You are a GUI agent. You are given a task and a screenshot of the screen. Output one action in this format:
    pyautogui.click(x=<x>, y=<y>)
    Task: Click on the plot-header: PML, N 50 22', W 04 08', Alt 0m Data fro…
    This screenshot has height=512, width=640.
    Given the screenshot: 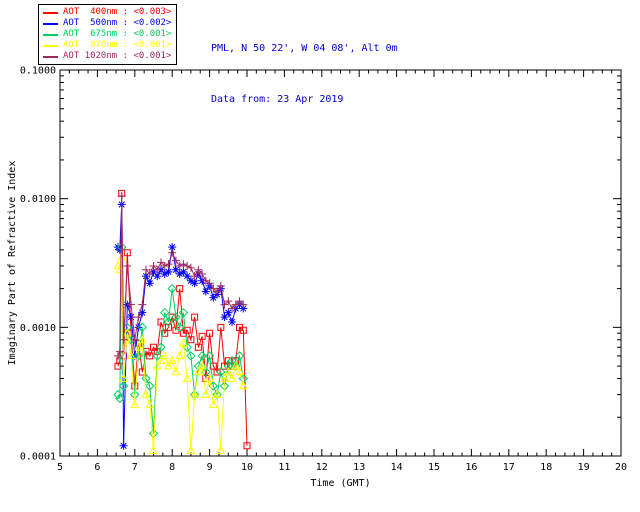 What is the action you would take?
    pyautogui.click(x=304, y=74)
    